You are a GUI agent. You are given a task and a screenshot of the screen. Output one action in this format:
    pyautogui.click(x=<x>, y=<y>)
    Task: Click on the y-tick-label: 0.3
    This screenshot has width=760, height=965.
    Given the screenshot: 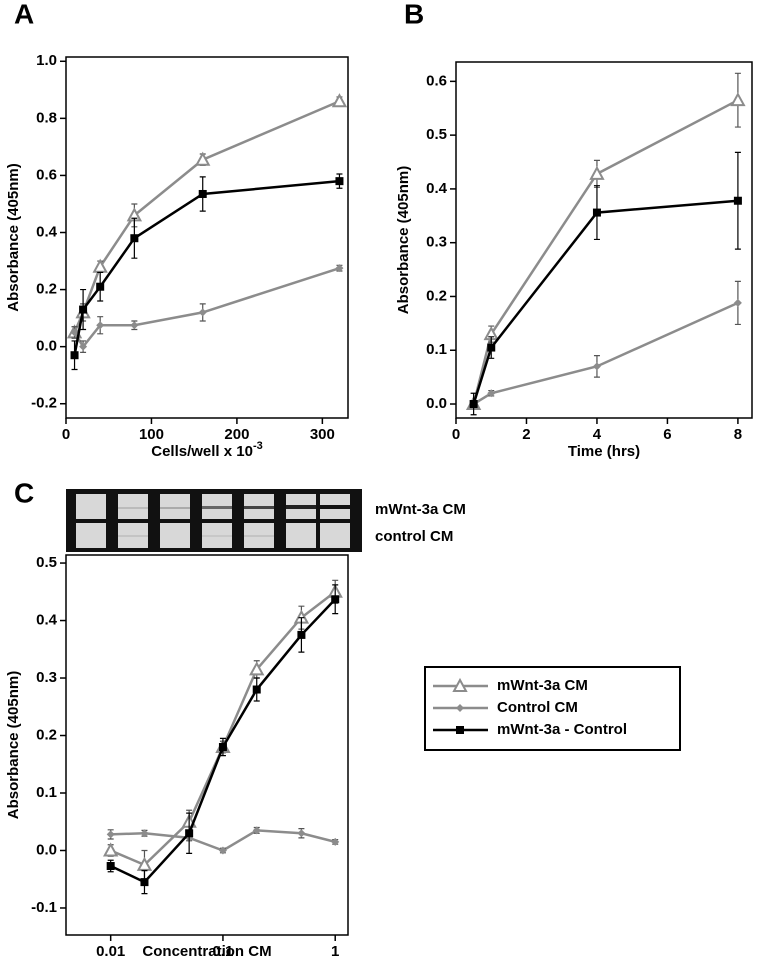 What is the action you would take?
    pyautogui.click(x=436, y=242)
    